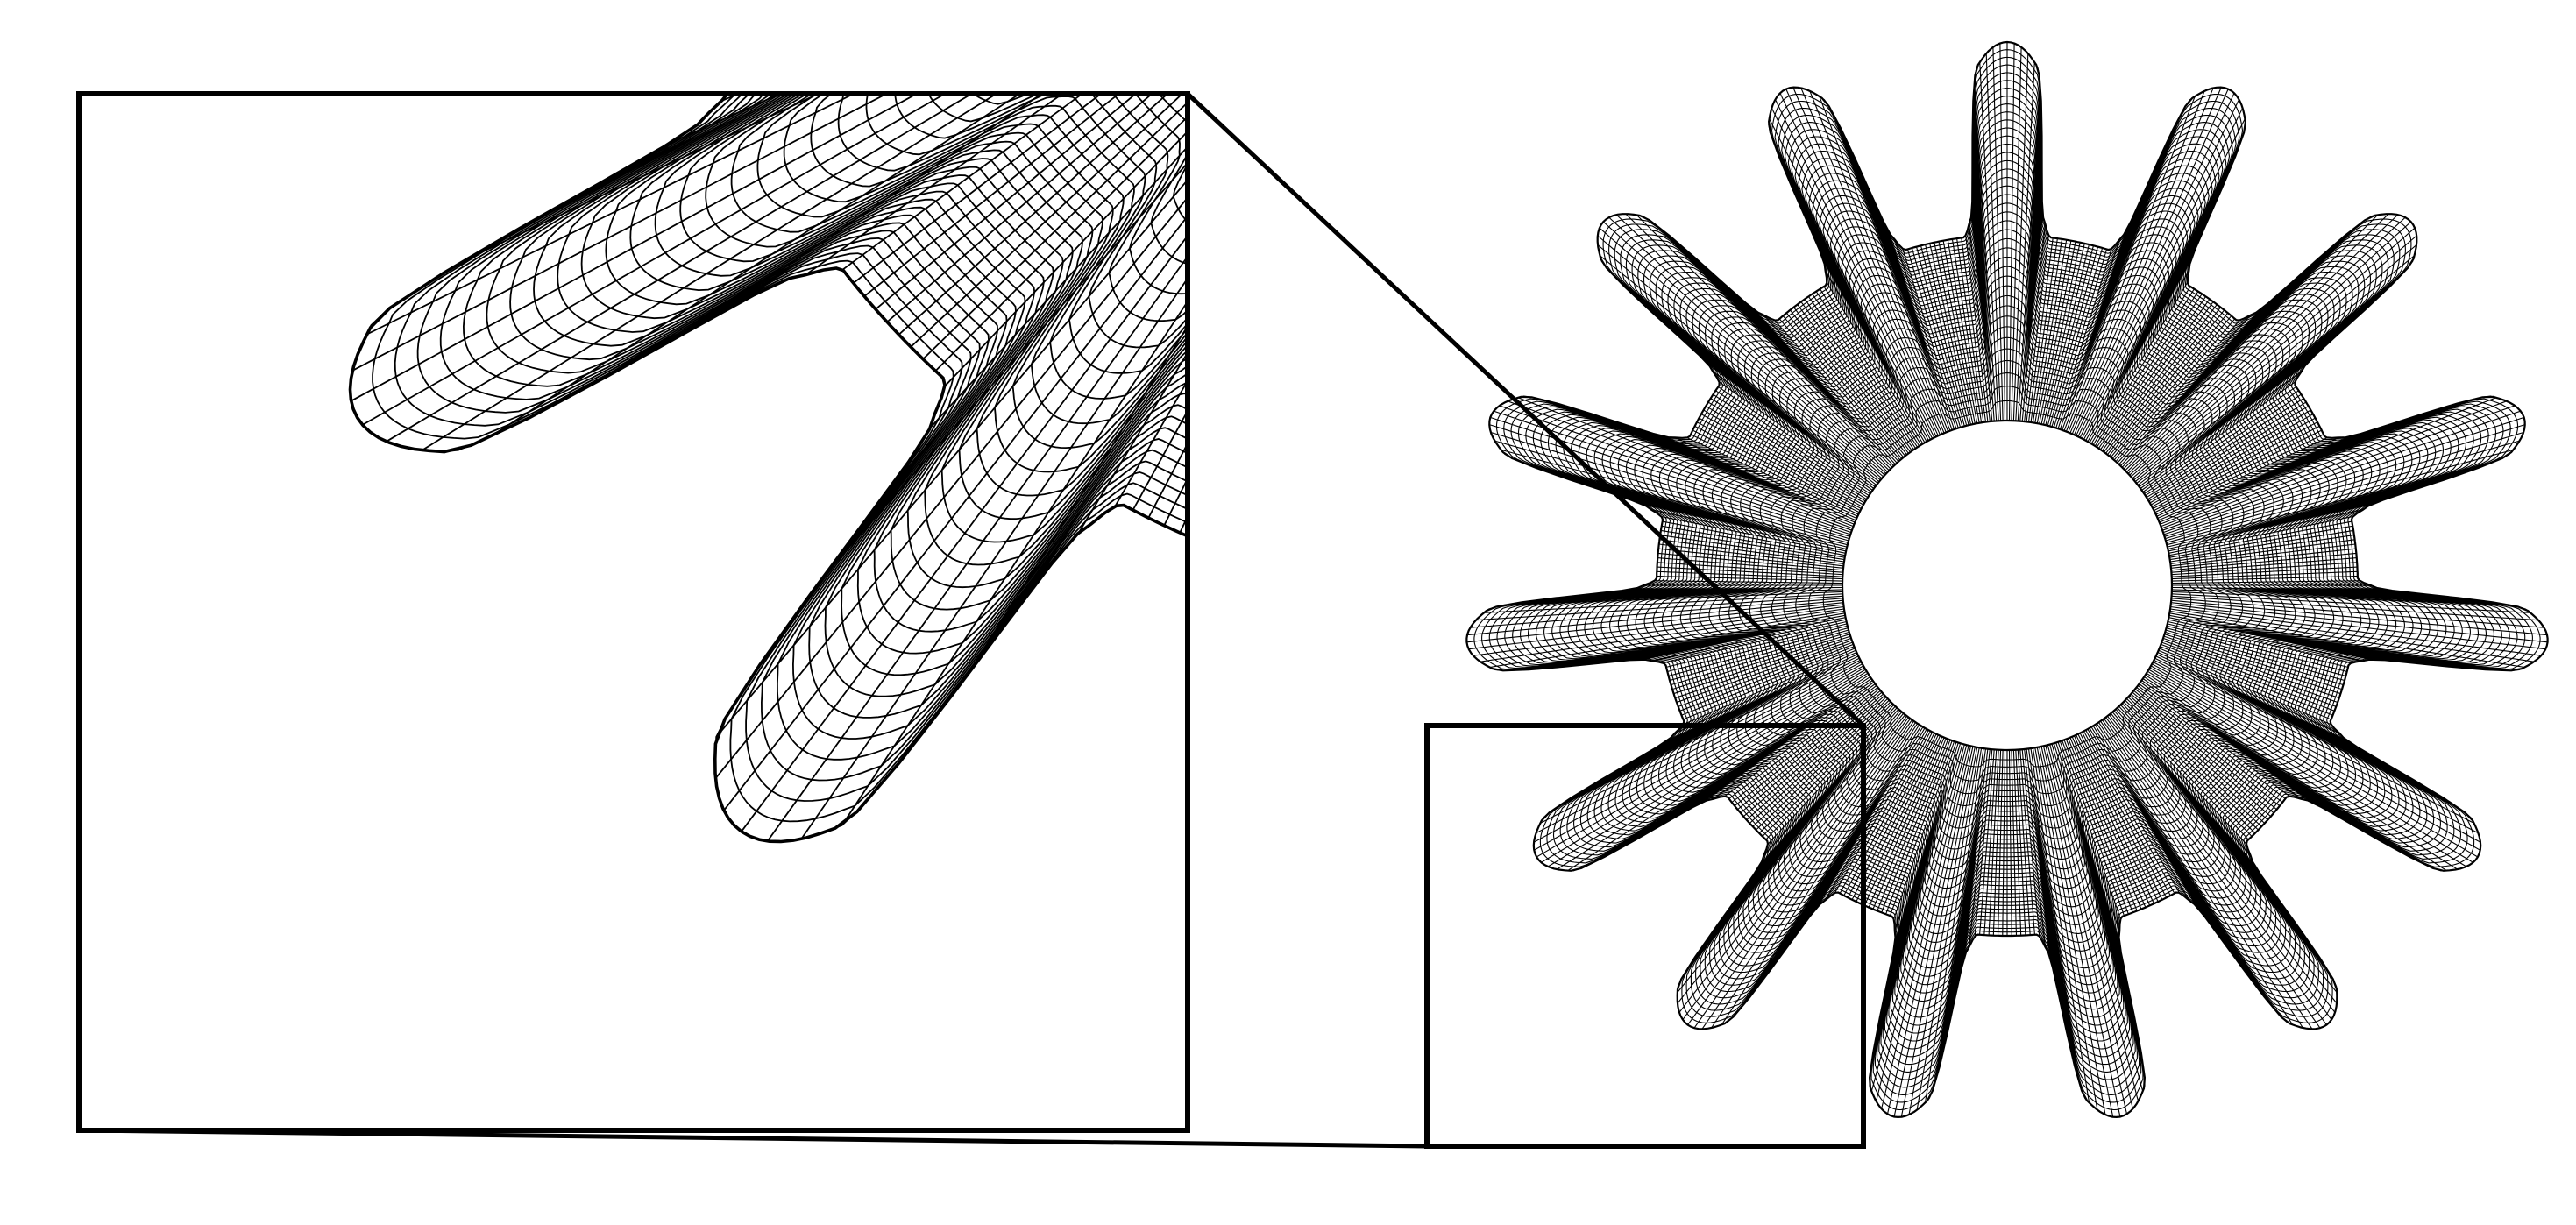 Image resolution: width=2576 pixels, height=1225 pixels. I want to click on zoom-region-box, so click(1645, 936).